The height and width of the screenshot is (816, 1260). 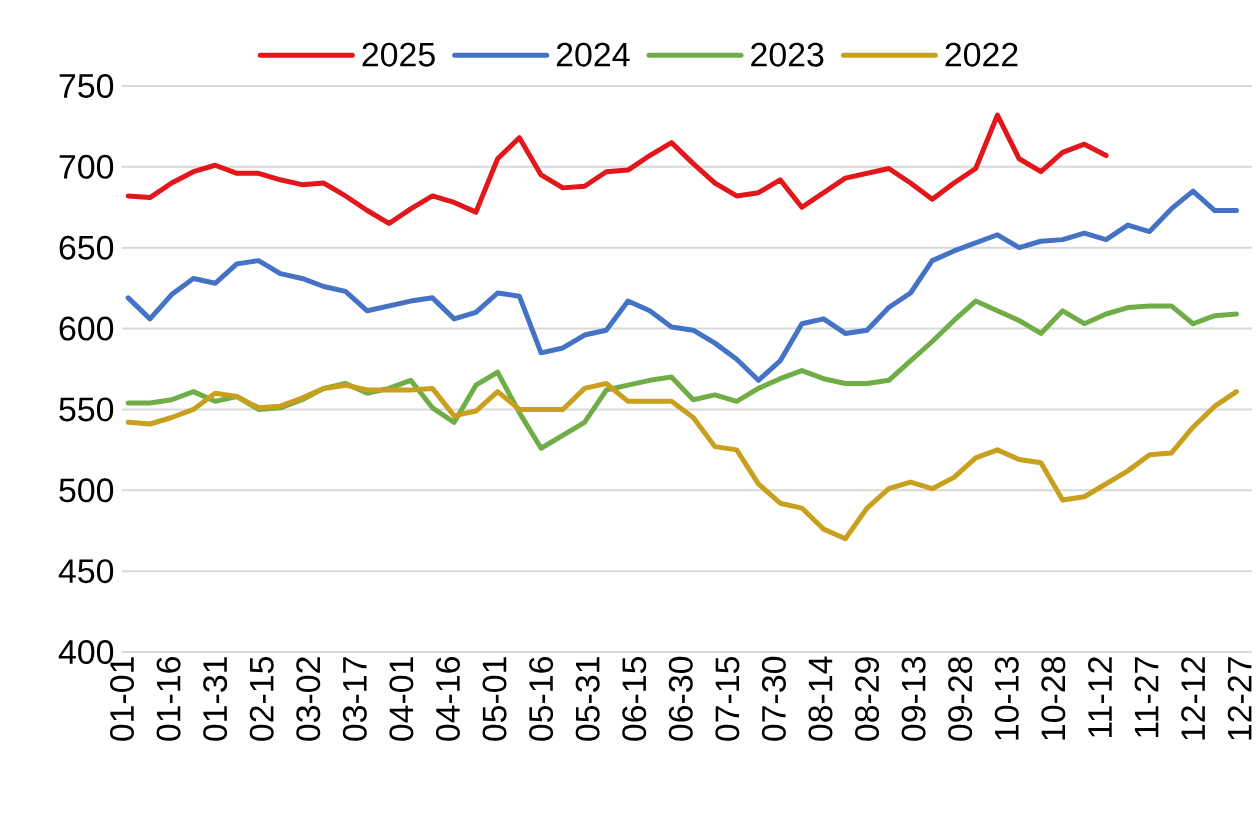 What do you see at coordinates (634, 698) in the screenshot?
I see `x-tick-label: 06-15` at bounding box center [634, 698].